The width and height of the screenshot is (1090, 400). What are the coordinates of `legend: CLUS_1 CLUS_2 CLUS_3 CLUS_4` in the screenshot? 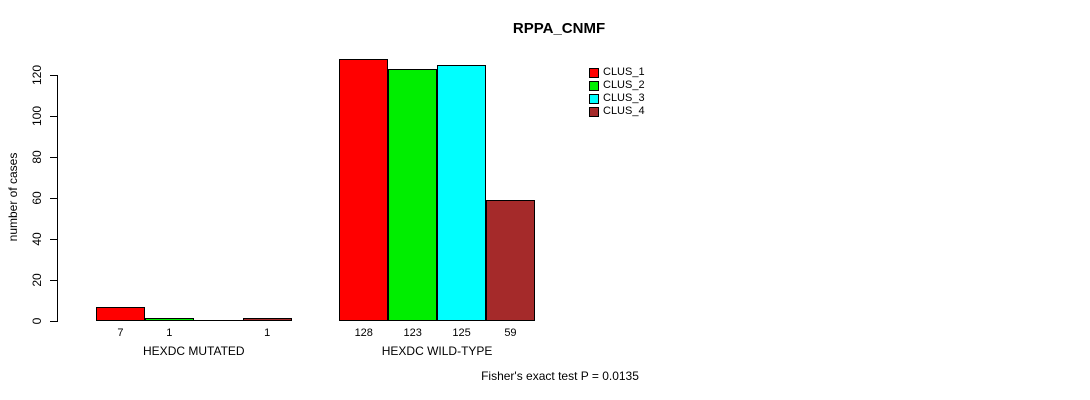 It's located at (617, 92).